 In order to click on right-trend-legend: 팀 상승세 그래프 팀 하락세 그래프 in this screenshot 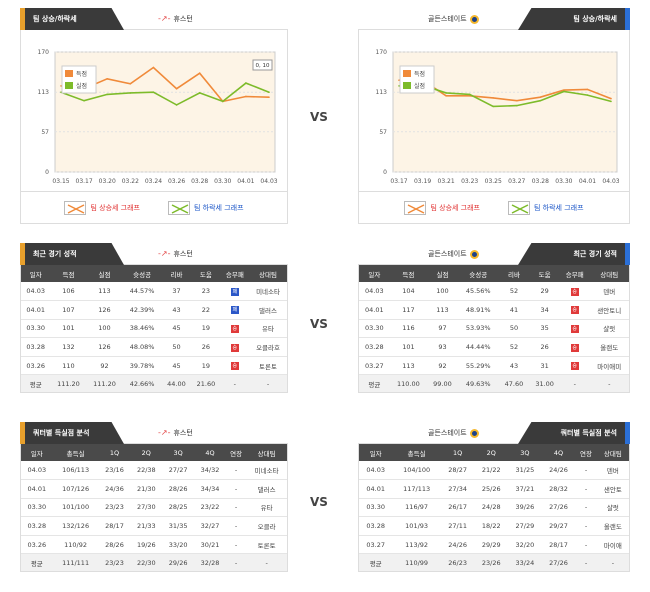, I will do `click(494, 208)`.